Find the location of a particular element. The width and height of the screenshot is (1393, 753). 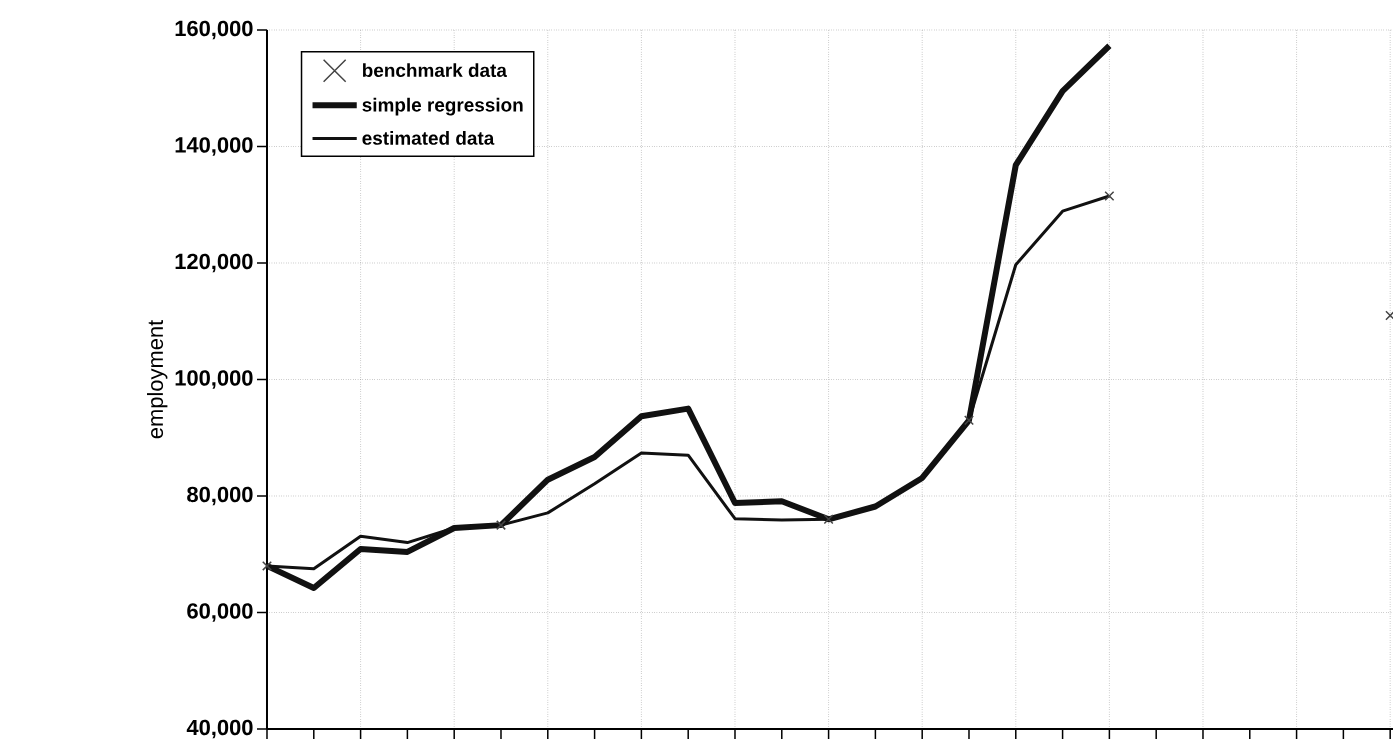

y-tick-label: 160,000 is located at coordinates (214, 30).